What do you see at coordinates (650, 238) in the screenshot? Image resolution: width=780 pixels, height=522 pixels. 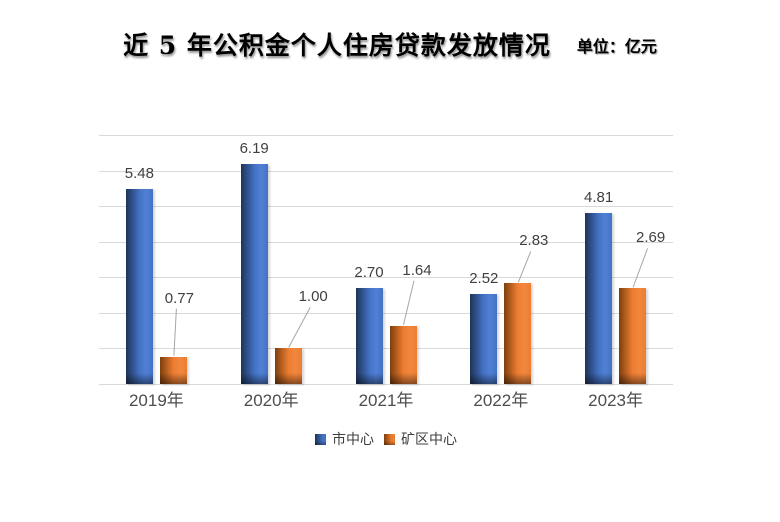 I see `data-label-矿区中心-2023年: 2.69` at bounding box center [650, 238].